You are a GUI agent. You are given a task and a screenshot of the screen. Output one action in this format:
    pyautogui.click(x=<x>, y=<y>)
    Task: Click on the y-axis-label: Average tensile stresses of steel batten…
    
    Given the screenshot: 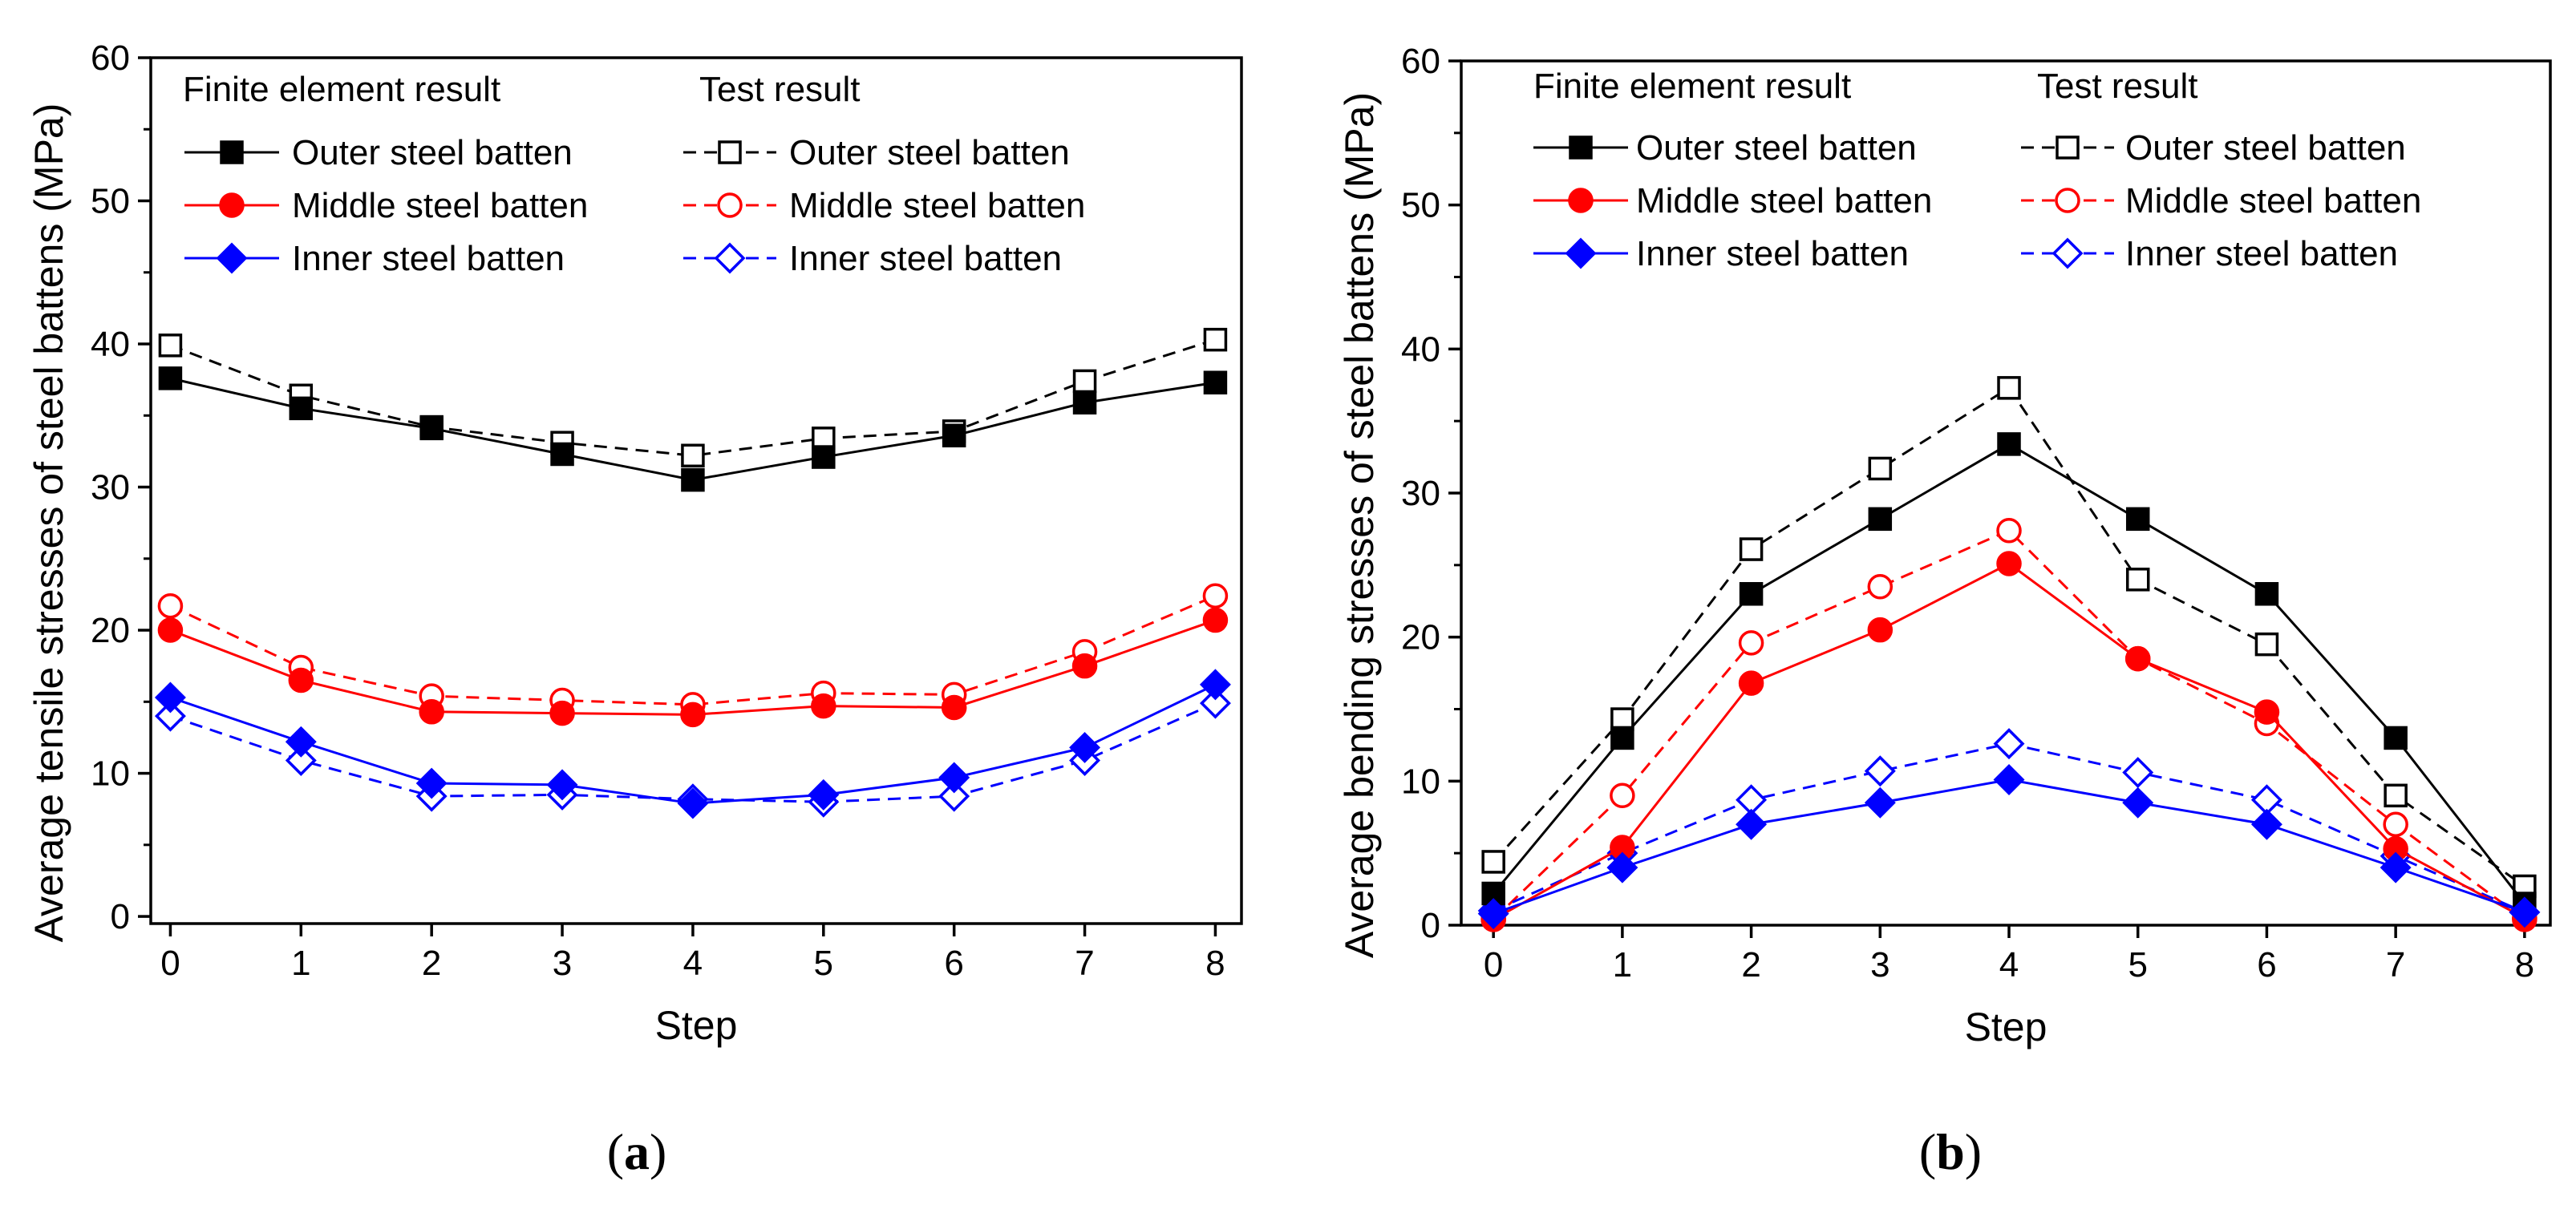 What is the action you would take?
    pyautogui.click(x=49, y=523)
    